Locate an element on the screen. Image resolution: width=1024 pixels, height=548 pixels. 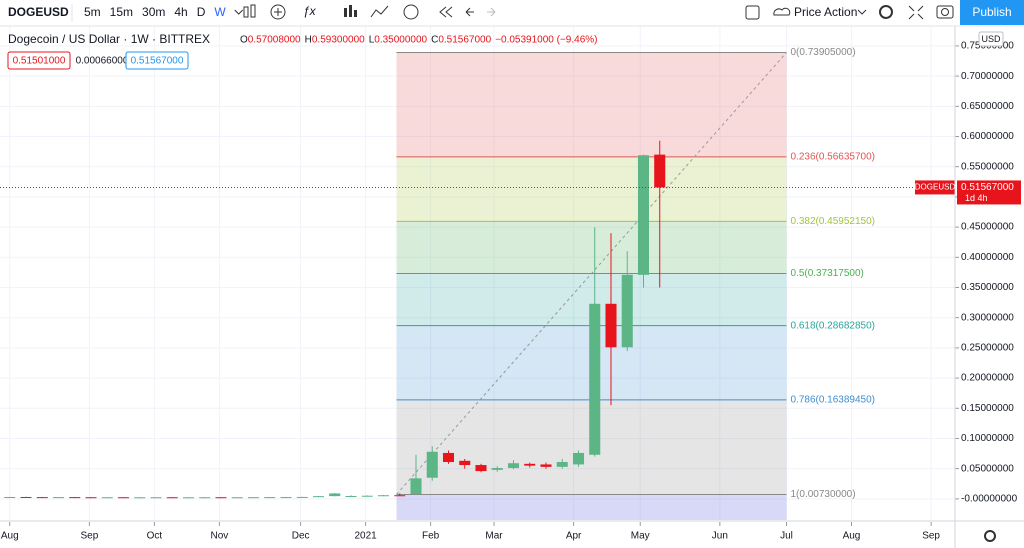
interval-button: 4h is located at coordinates (180, 12).